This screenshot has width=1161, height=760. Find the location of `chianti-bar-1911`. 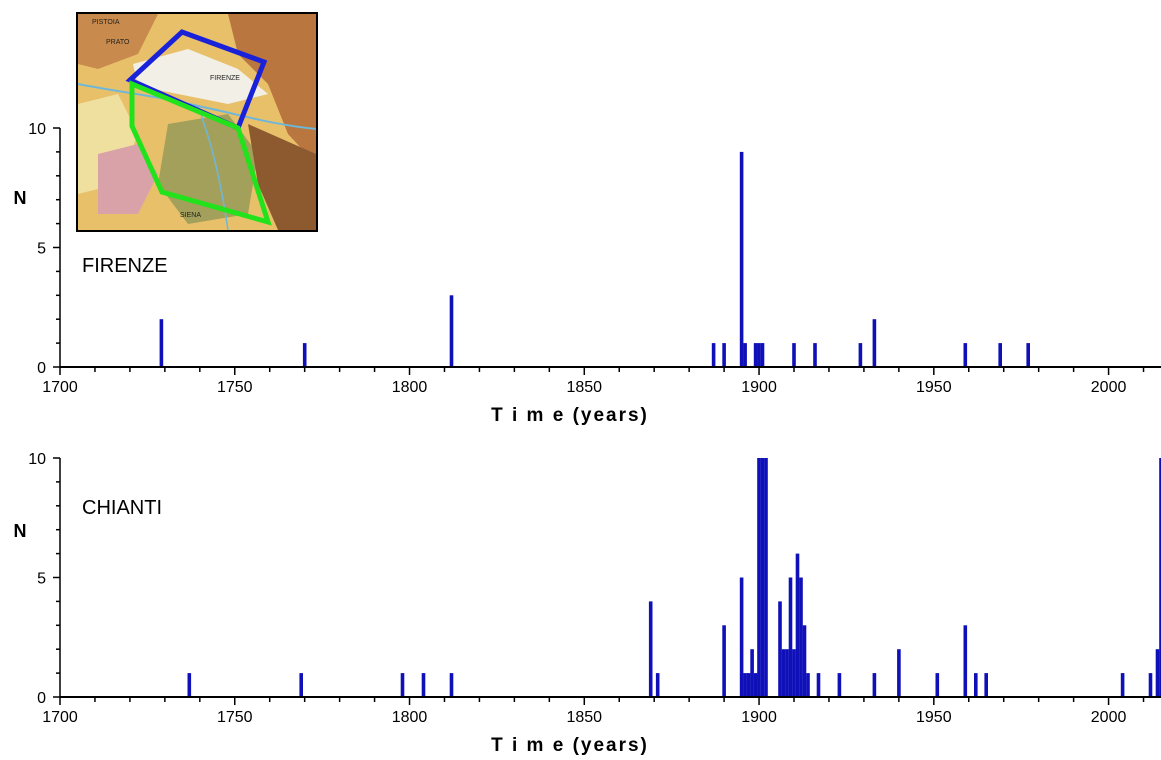

chianti-bar-1911 is located at coordinates (797, 625).